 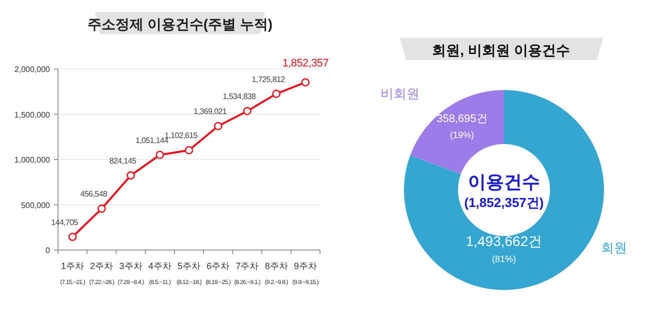 I want to click on y-tick-label: 0, so click(x=48, y=250).